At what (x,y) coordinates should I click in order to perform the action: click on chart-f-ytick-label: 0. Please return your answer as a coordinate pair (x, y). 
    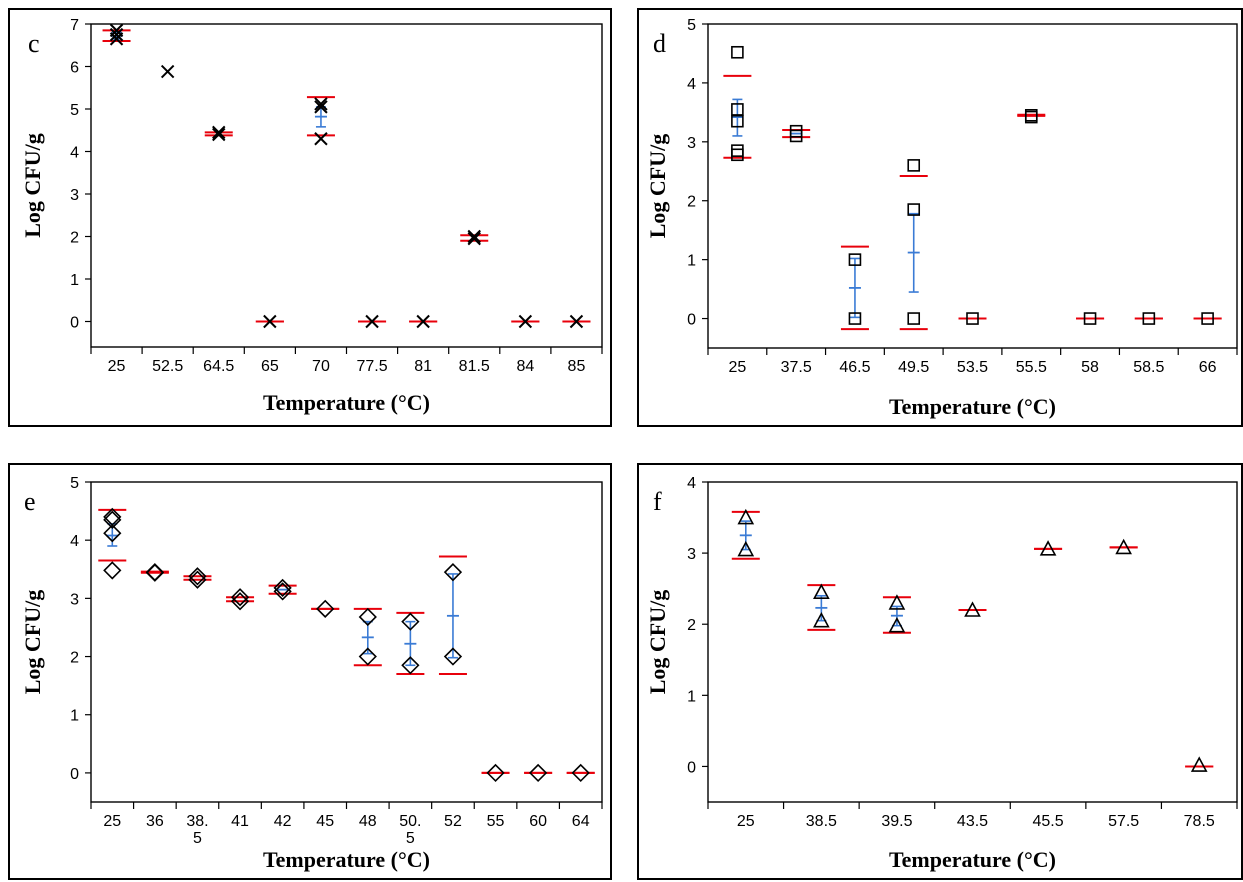
    Looking at the image, I should click on (691, 767).